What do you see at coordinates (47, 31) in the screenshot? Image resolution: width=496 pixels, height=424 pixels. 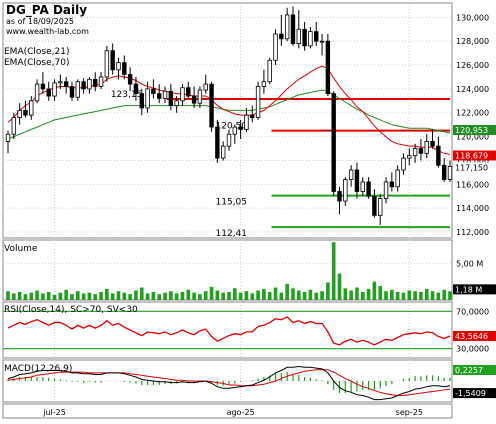 I see `website-label: www.wealth-lab.com` at bounding box center [47, 31].